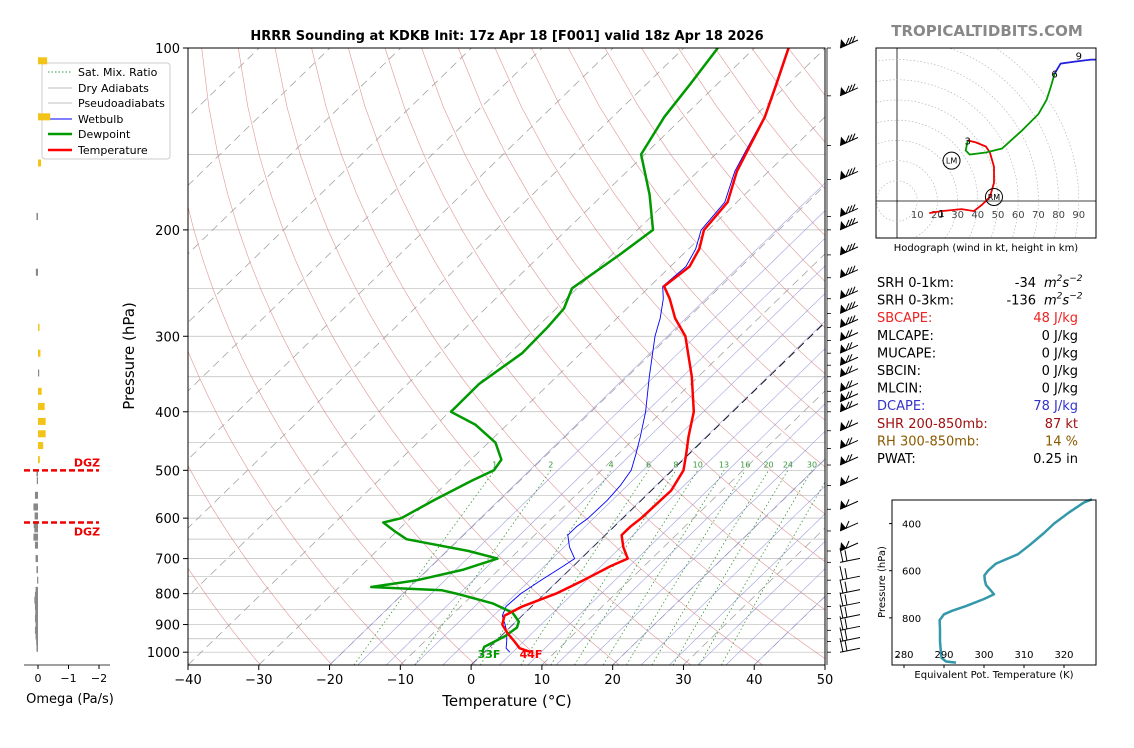 The width and height of the screenshot is (1134, 748). What do you see at coordinates (698, 464) in the screenshot?
I see `mixing-ratio-label: 10` at bounding box center [698, 464].